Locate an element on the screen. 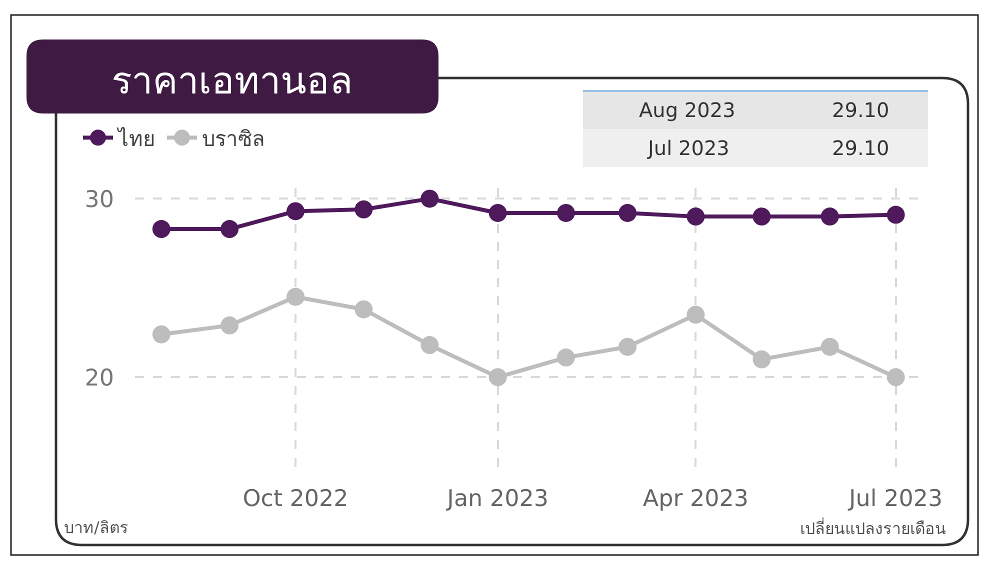 This screenshot has height=571, width=989. text: Jul 2023 is located at coordinates (688, 148).